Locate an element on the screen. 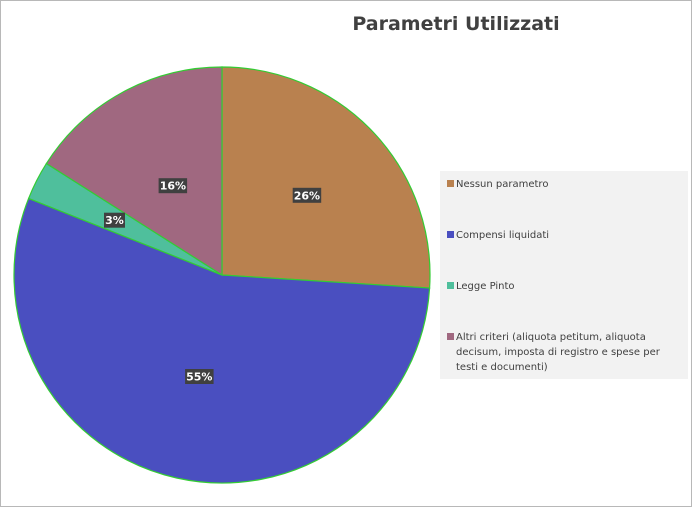  data-label-compensi-liquidati: 55% is located at coordinates (199, 376).